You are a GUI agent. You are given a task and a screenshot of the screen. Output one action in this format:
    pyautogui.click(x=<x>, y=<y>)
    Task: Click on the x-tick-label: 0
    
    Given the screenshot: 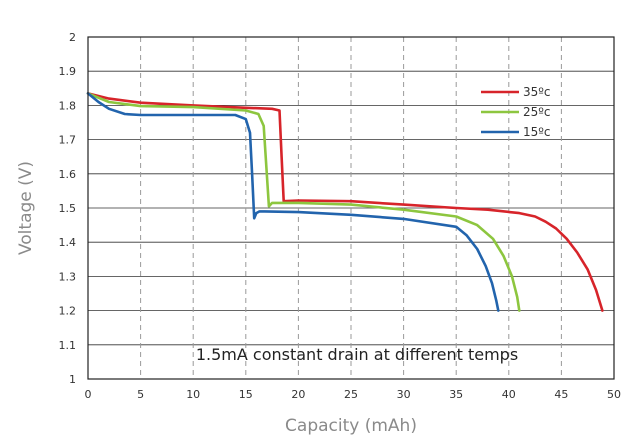 What is the action you would take?
    pyautogui.click(x=88, y=394)
    